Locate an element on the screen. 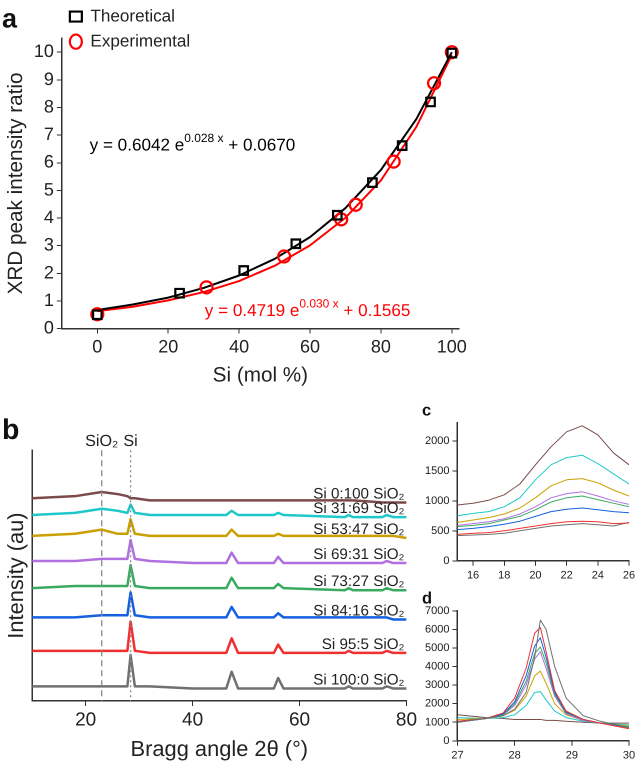  y-tick-label: 6000 is located at coordinates (437, 629).